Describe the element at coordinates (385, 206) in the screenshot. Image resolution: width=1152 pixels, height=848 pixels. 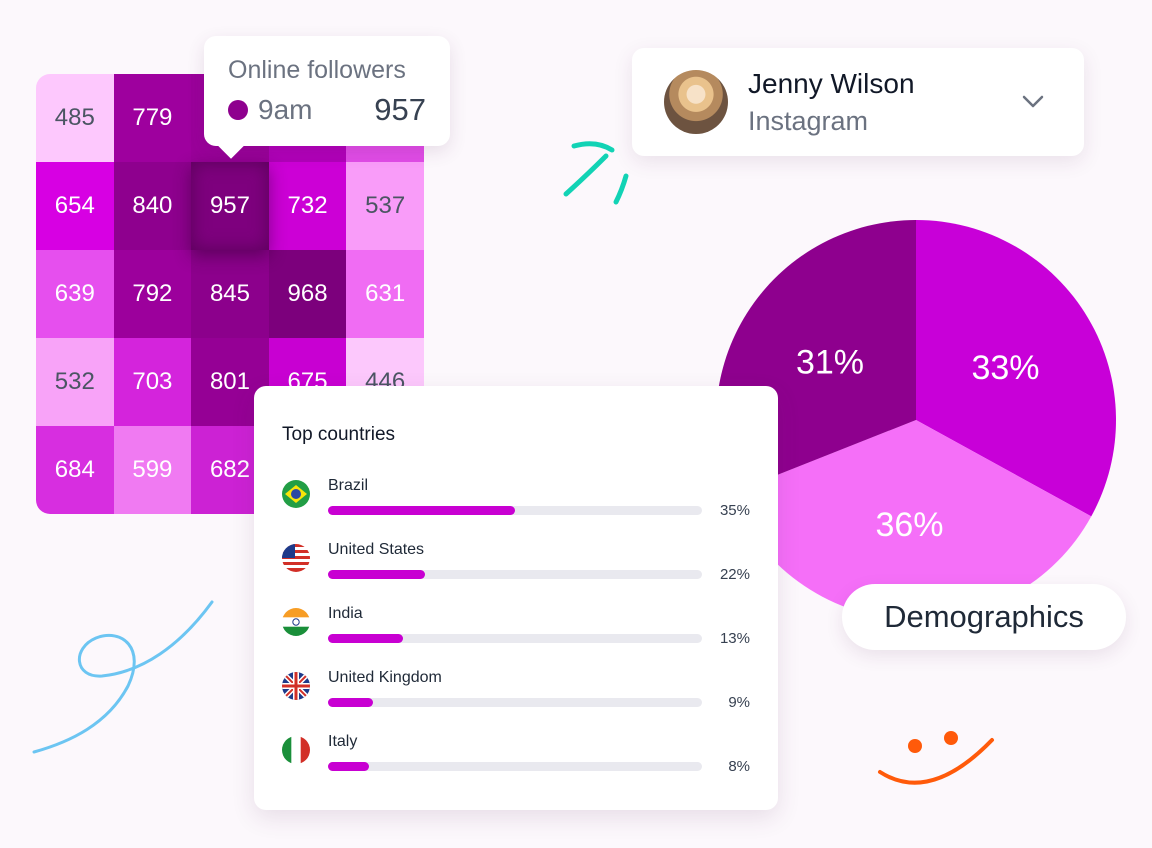
I see `heatmap-cell: 537` at that location.